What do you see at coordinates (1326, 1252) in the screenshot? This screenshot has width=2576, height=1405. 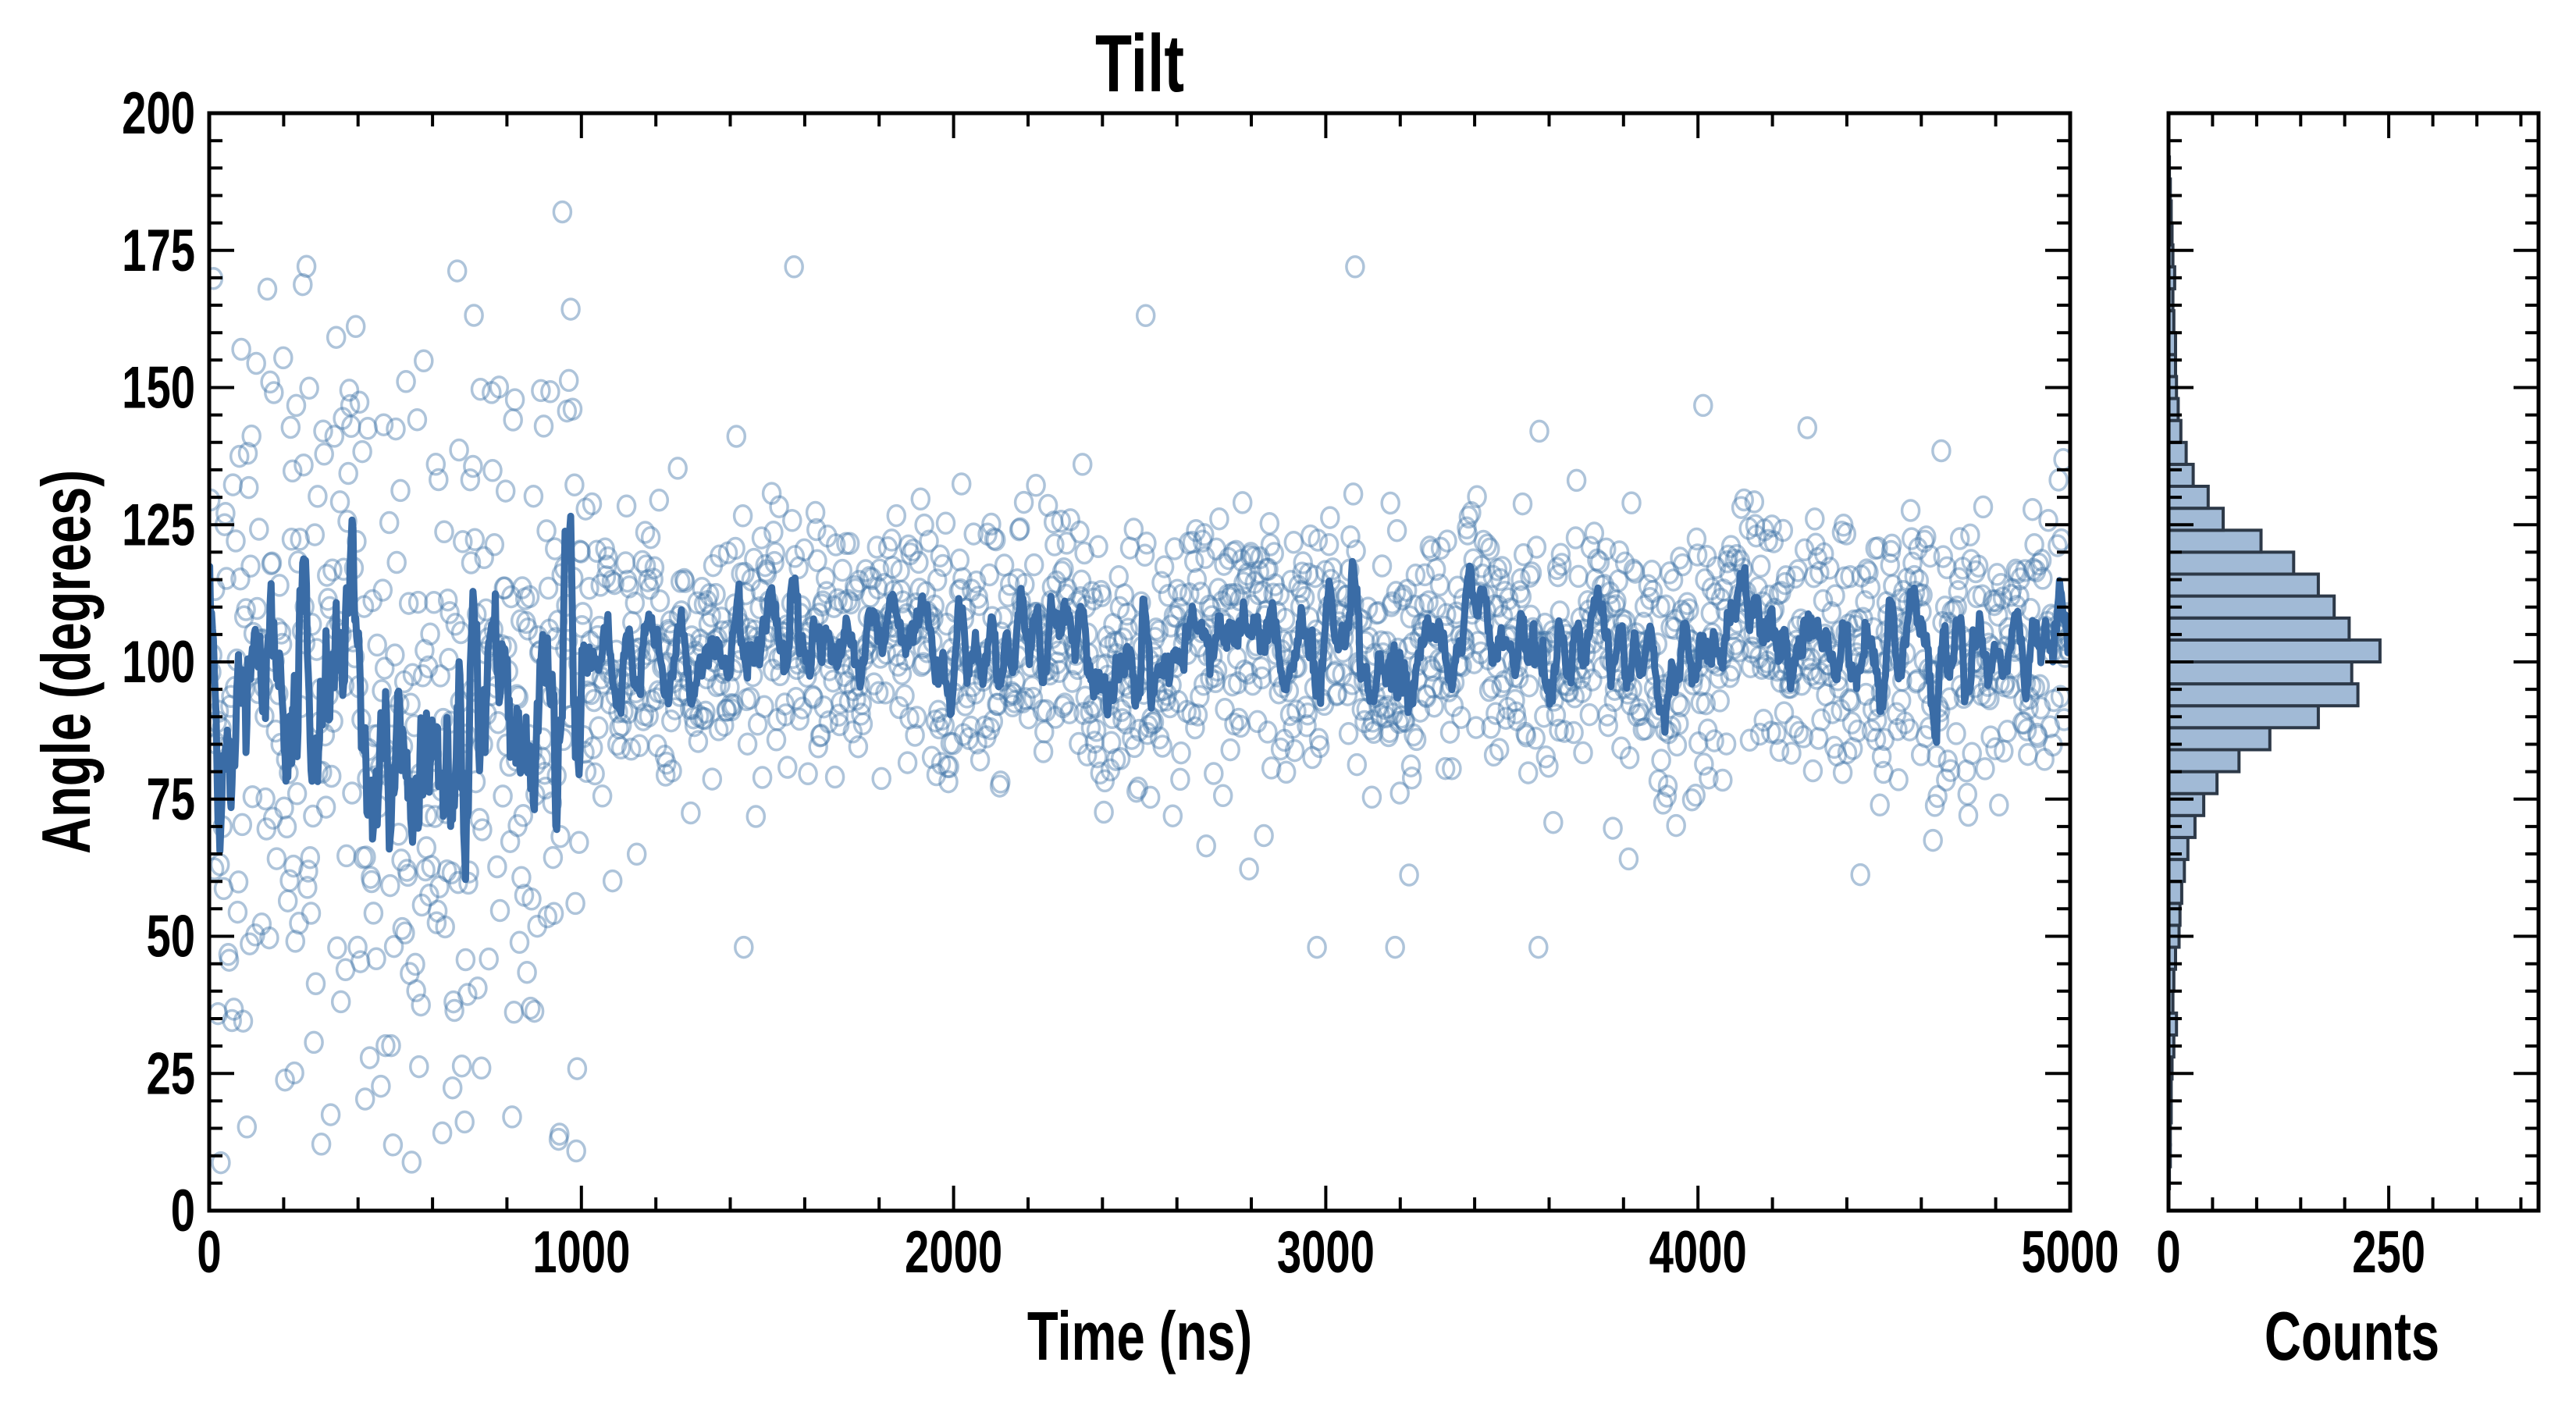 I see `x-tick-label: 3000` at bounding box center [1326, 1252].